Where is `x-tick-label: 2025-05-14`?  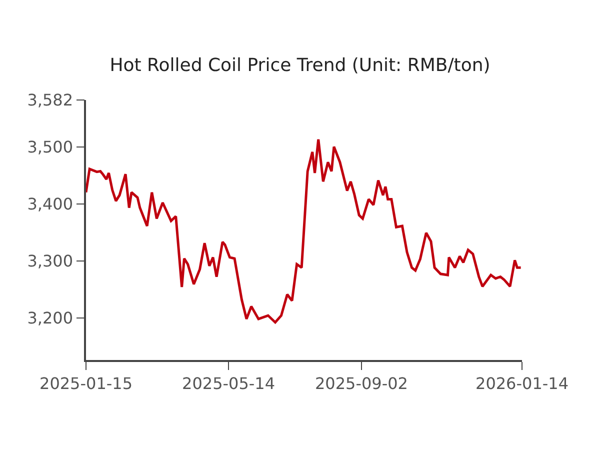 x-tick-label: 2025-05-14 is located at coordinates (229, 383).